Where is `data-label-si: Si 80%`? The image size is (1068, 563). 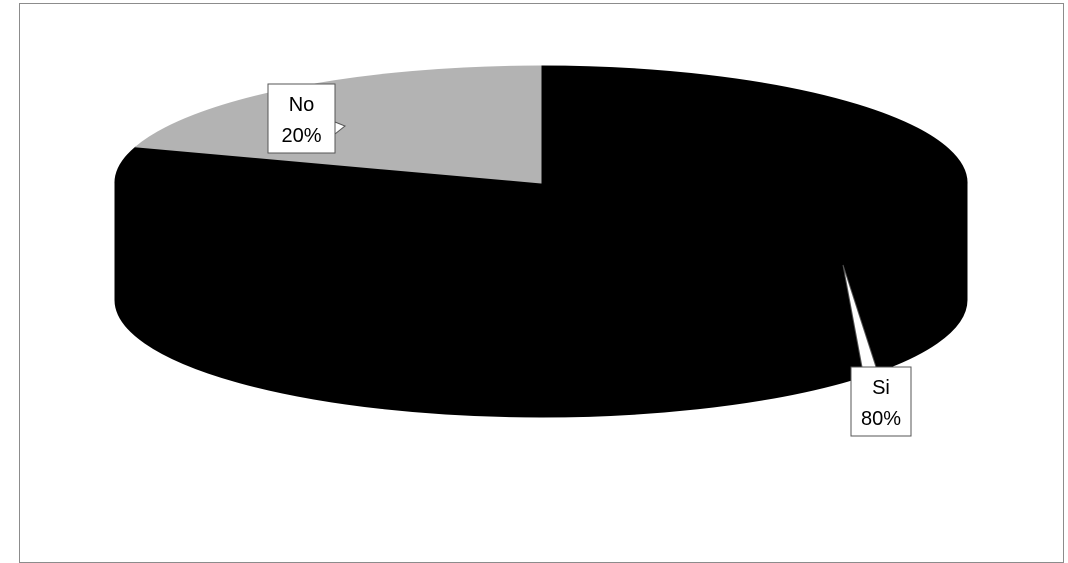 data-label-si: Si 80% is located at coordinates (877, 350).